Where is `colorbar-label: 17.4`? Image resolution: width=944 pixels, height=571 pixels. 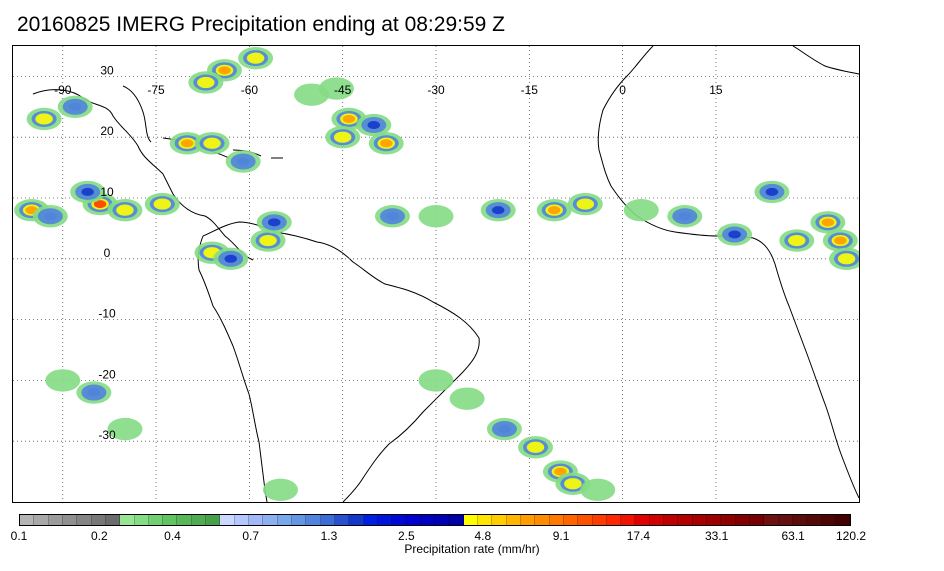 colorbar-label: 17.4 is located at coordinates (638, 536).